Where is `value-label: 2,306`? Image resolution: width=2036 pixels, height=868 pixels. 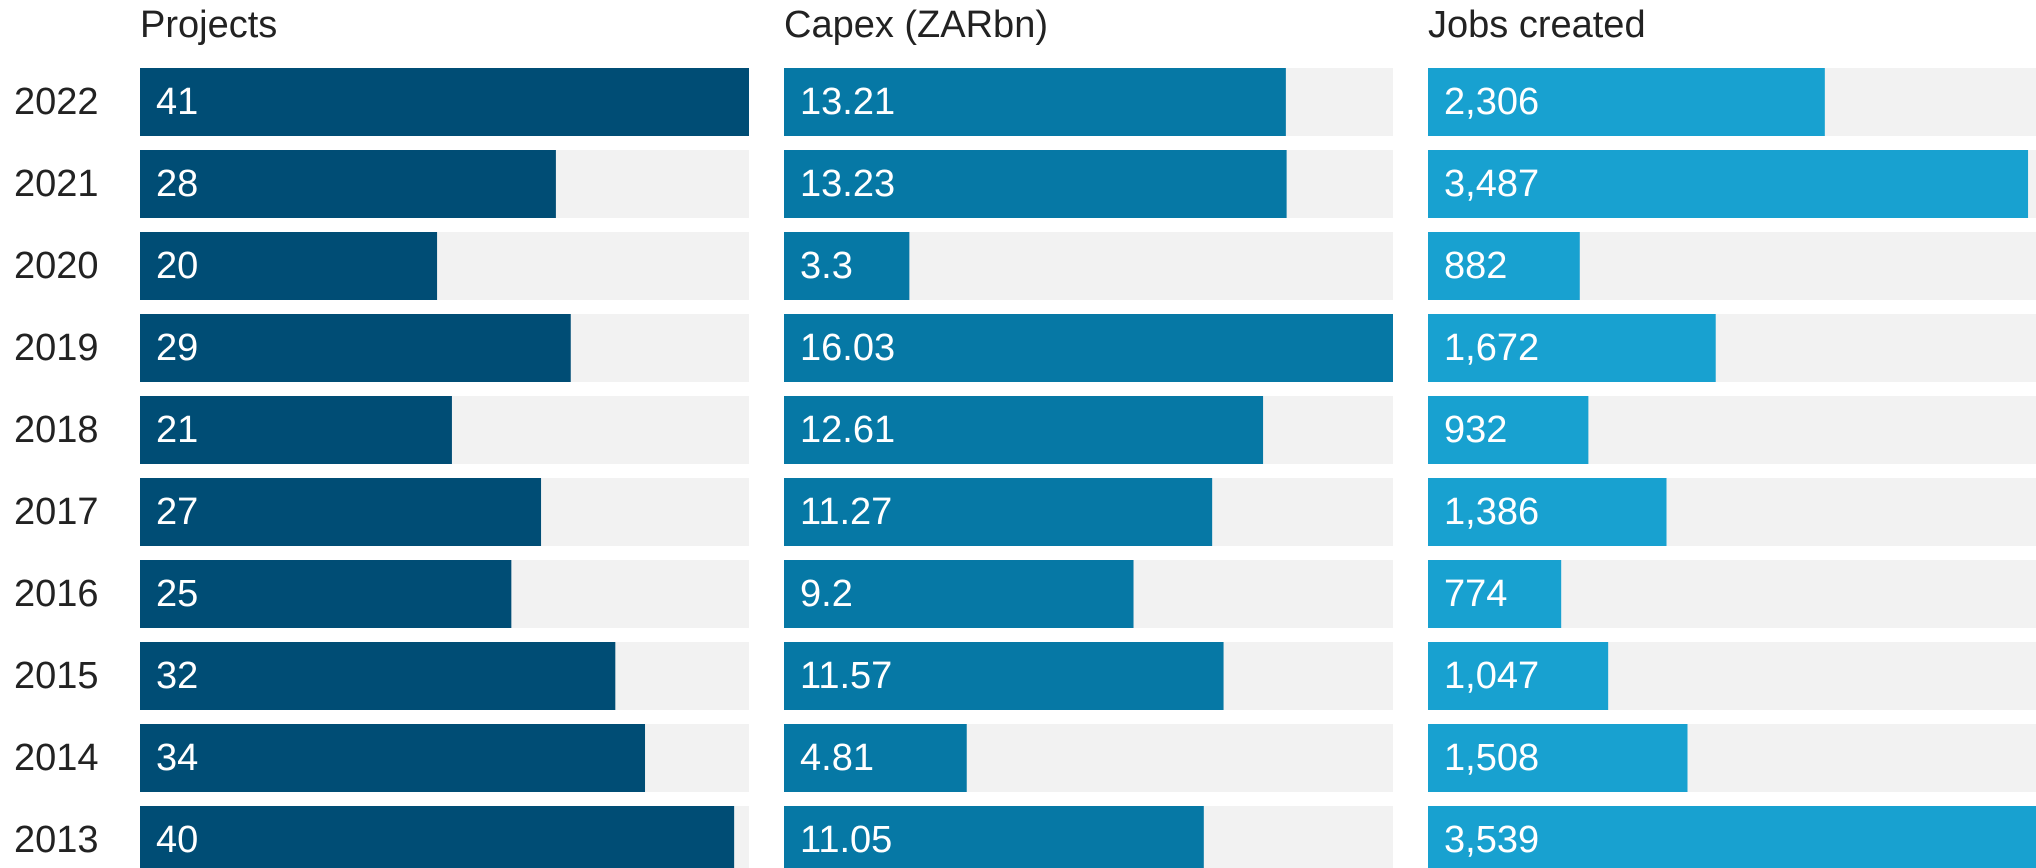 value-label: 2,306 is located at coordinates (1491, 102).